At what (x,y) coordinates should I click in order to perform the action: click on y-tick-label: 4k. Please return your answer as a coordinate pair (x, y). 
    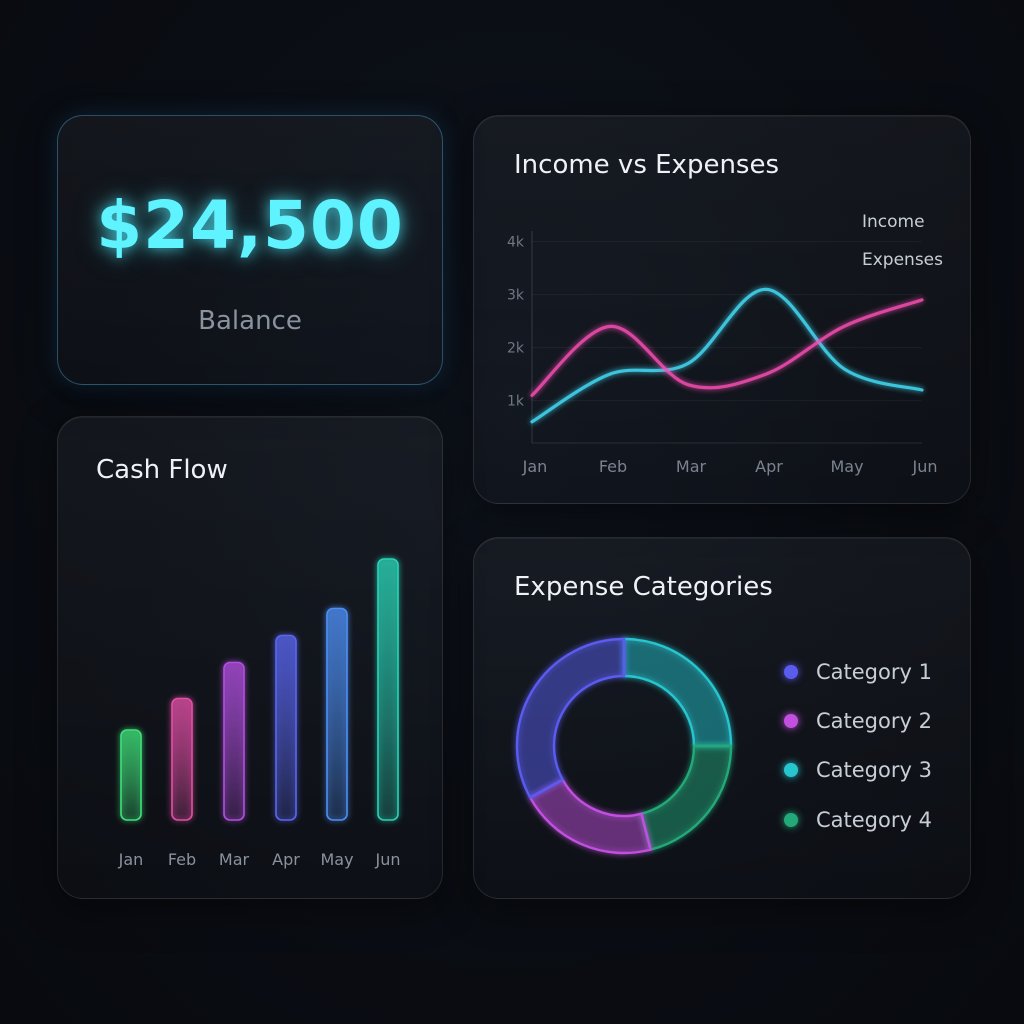
    Looking at the image, I should click on (516, 243).